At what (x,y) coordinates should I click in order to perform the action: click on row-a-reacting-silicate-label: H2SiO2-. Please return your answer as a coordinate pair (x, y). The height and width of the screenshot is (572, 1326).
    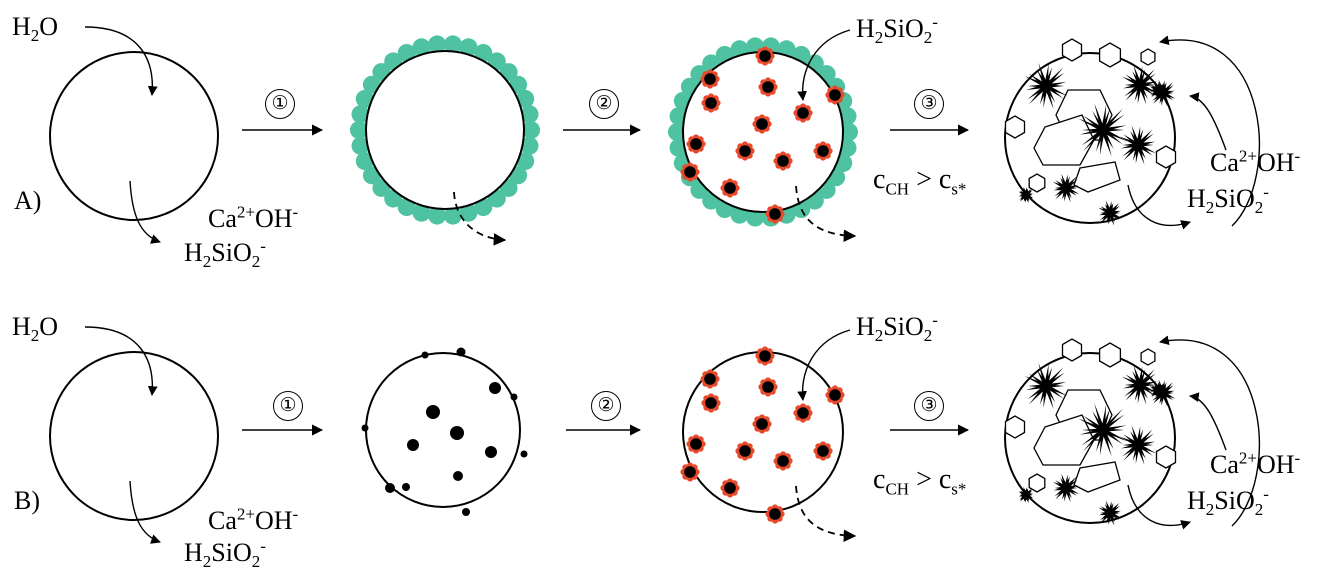
    Looking at the image, I should click on (1228, 200).